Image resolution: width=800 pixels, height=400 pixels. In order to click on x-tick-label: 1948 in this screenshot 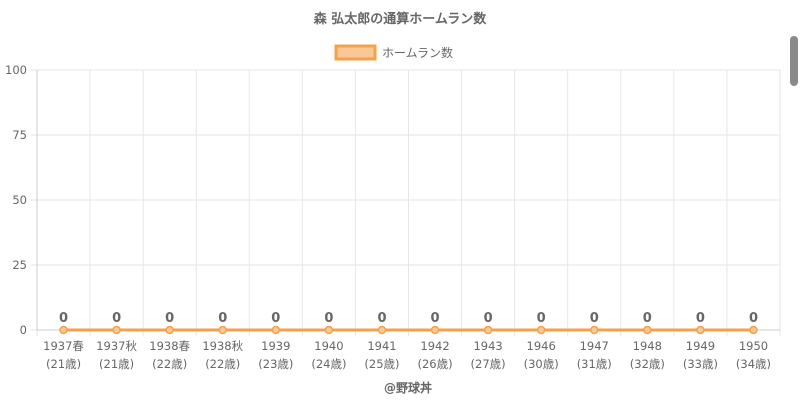, I will do `click(647, 346)`.